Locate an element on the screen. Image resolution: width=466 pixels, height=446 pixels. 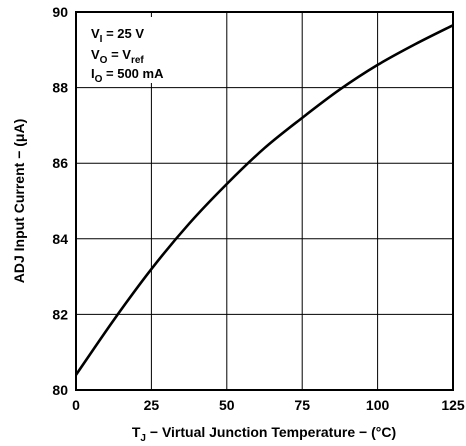
x-tick-label: 100 is located at coordinates (378, 405).